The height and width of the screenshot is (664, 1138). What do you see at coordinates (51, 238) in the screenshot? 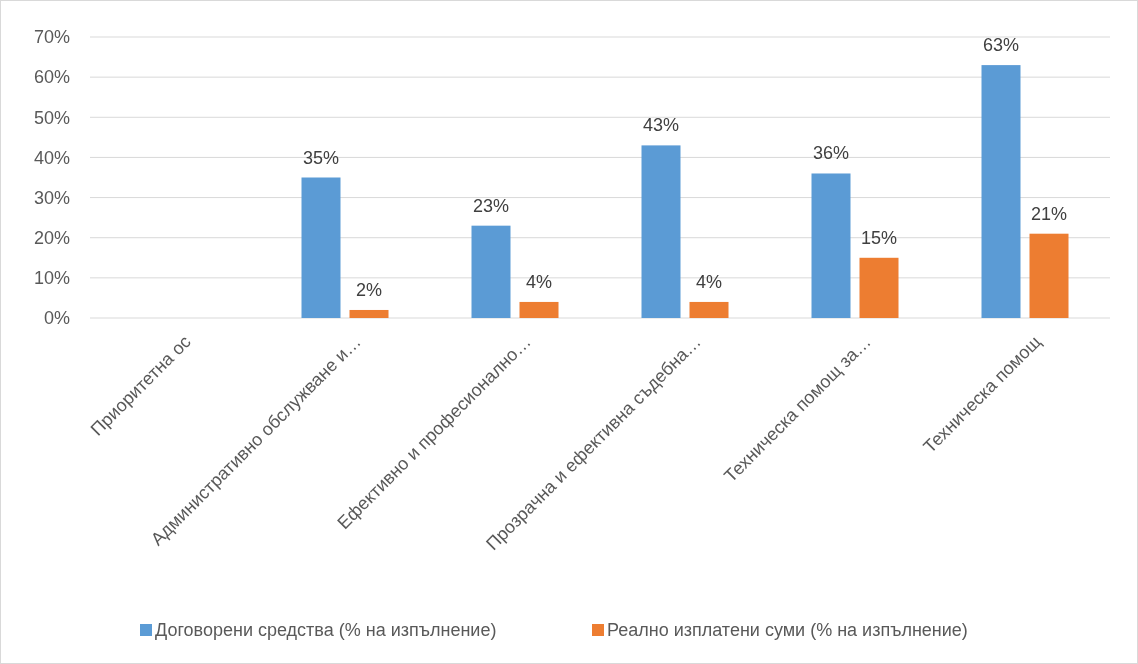
I see `y-tick-label: 20%` at bounding box center [51, 238].